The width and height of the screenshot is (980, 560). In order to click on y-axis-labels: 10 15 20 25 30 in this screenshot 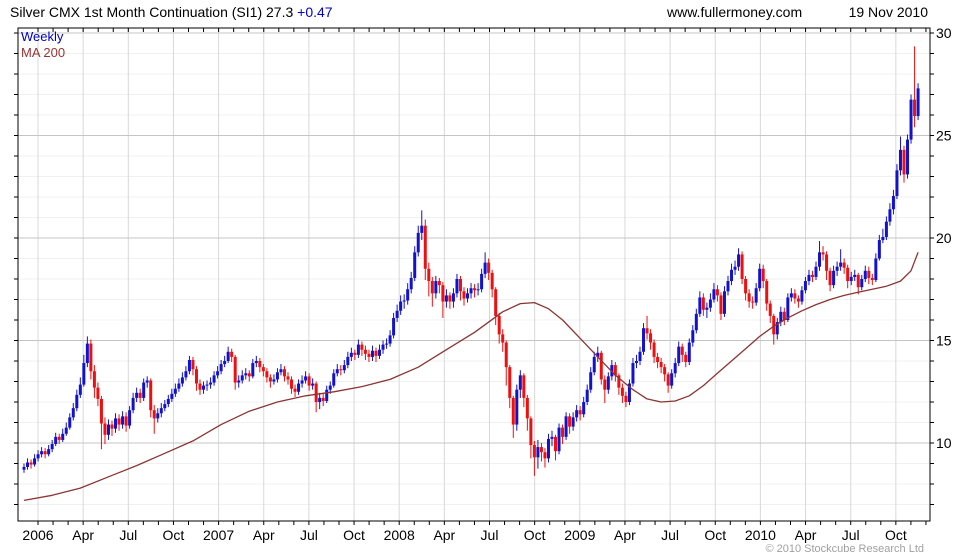, I will do `click(944, 238)`.